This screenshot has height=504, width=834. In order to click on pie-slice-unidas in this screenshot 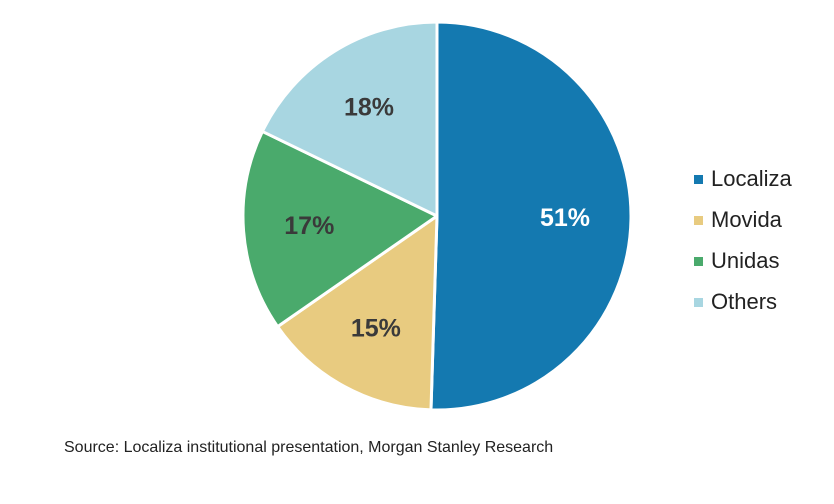, I will do `click(340, 229)`.